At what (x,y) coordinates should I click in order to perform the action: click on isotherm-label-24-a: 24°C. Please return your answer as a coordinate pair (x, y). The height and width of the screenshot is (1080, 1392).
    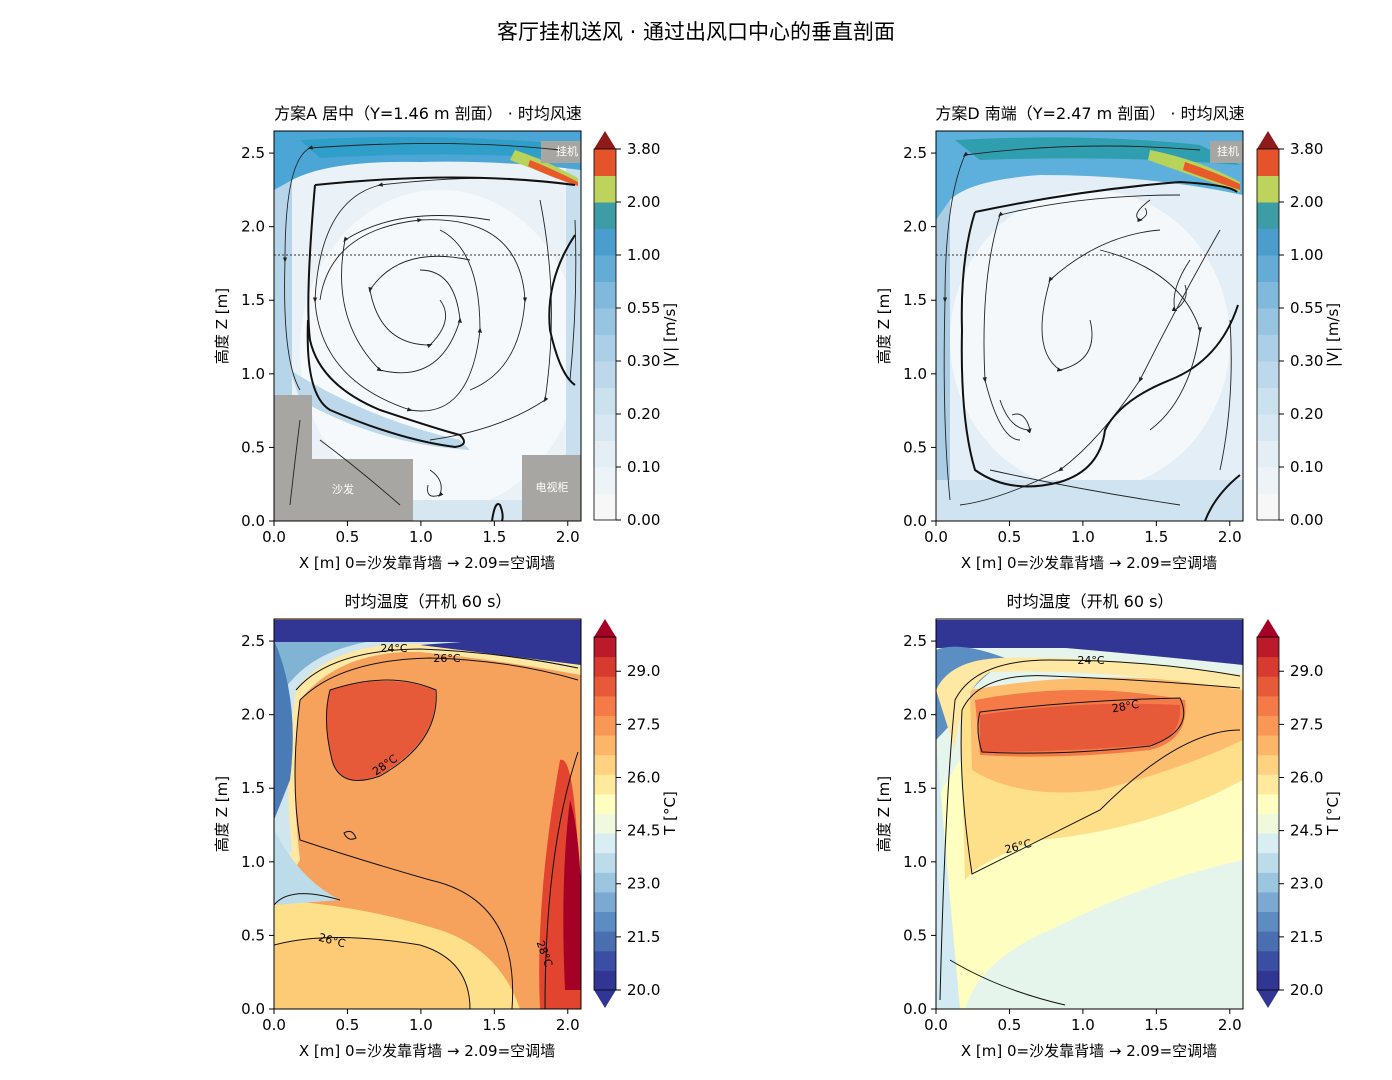
    Looking at the image, I should click on (393, 648).